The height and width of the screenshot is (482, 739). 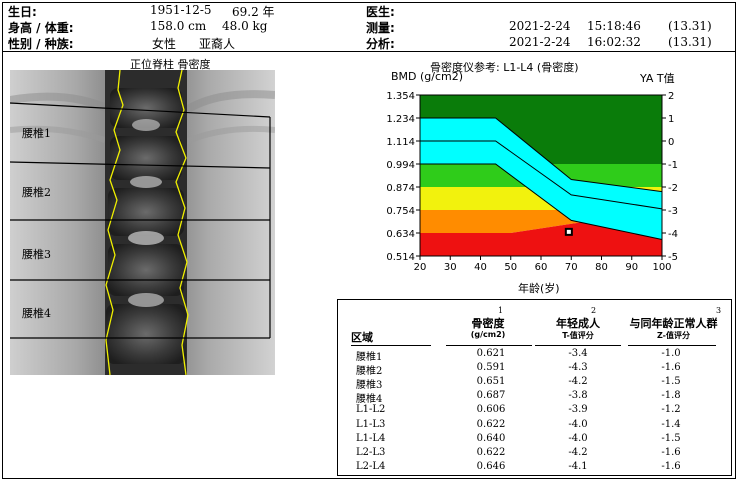 I want to click on col-header-t-score: T-值评分, so click(x=578, y=335).